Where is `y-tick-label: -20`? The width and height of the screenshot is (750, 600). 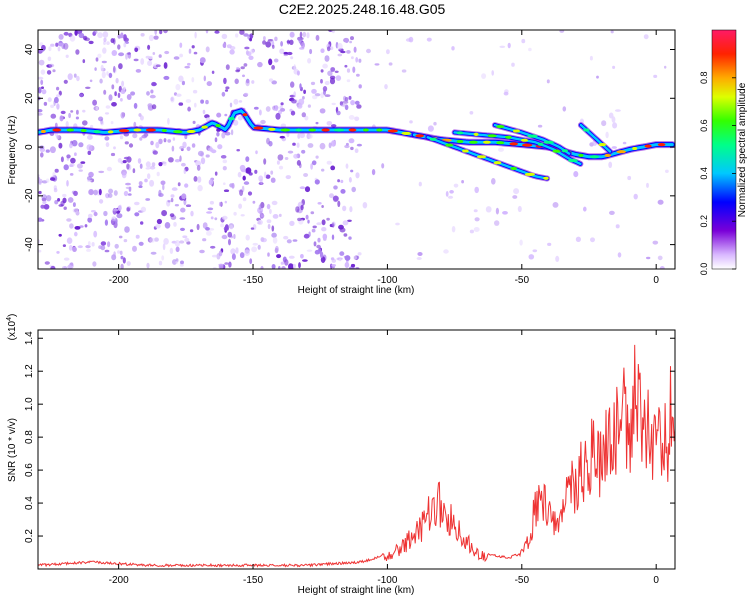 y-tick-label: -20 is located at coordinates (29, 195).